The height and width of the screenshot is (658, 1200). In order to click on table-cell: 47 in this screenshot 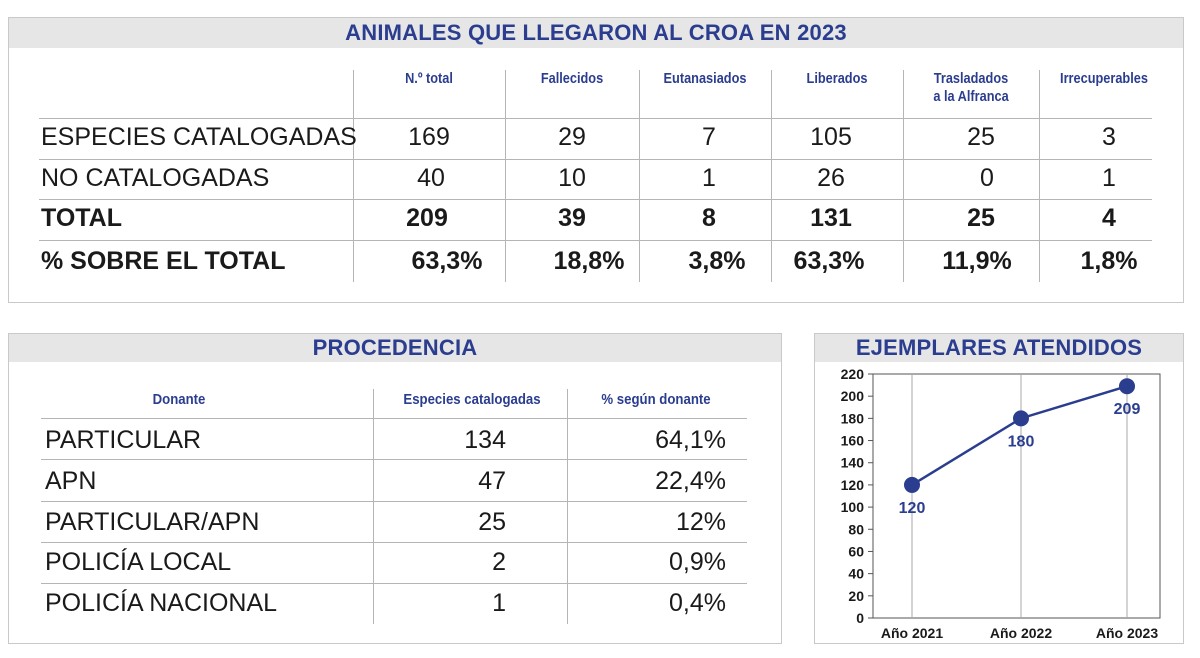, I will do `click(492, 481)`.